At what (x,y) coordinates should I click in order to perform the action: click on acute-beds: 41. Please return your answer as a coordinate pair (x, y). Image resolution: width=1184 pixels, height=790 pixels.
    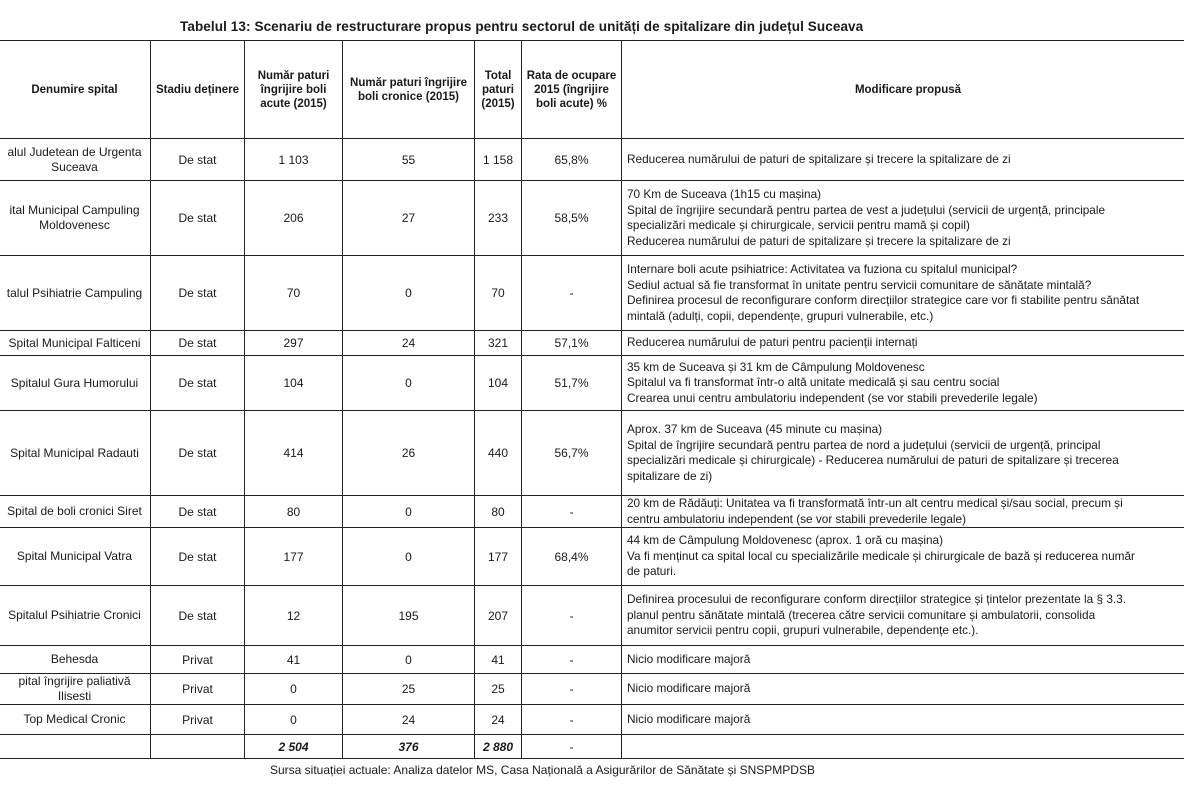
    Looking at the image, I should click on (293, 659).